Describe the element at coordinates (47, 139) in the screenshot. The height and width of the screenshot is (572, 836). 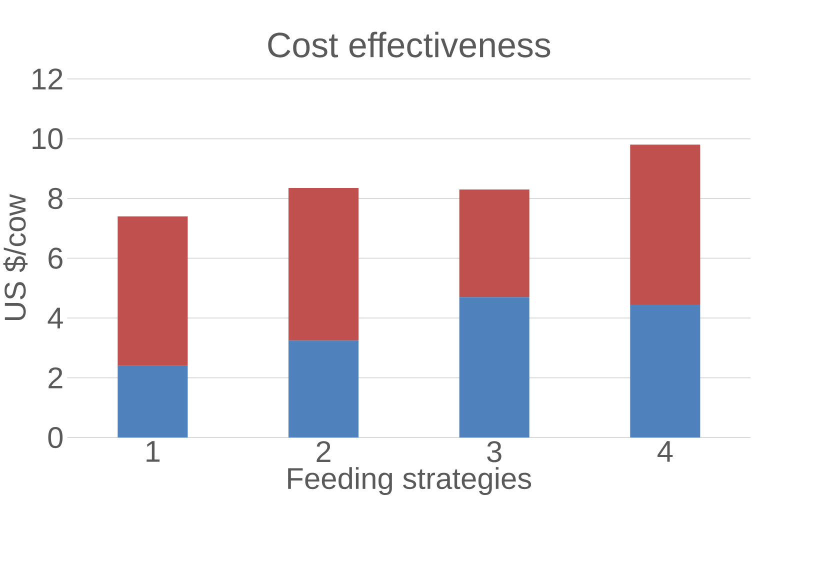
I see `y-tick-label: 10` at that location.